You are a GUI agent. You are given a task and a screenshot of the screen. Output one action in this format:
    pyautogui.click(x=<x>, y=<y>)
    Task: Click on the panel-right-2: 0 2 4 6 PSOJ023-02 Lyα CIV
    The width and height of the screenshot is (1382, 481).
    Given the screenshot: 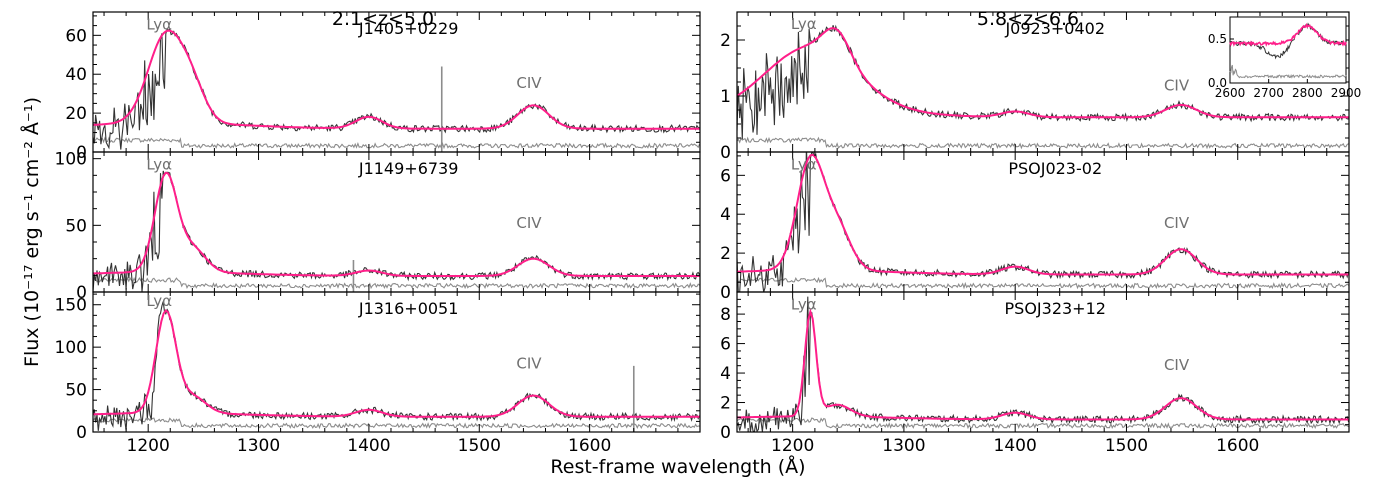 What is the action you would take?
    pyautogui.click(x=1035, y=227)
    